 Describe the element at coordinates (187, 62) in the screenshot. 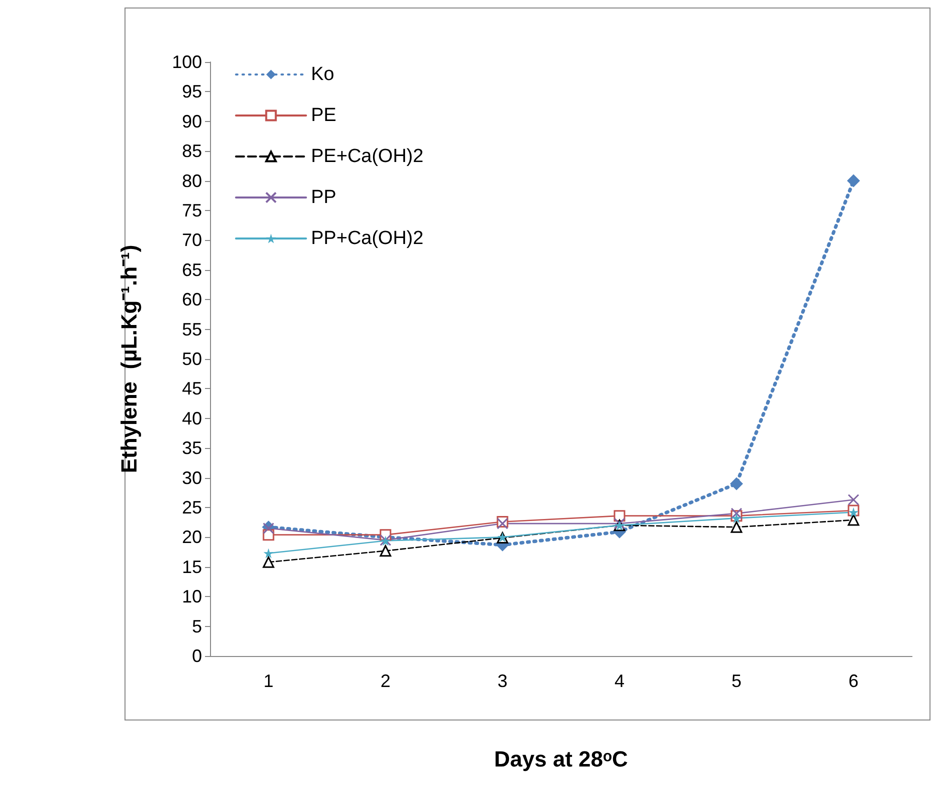

I see `y-tick-label: 100` at that location.